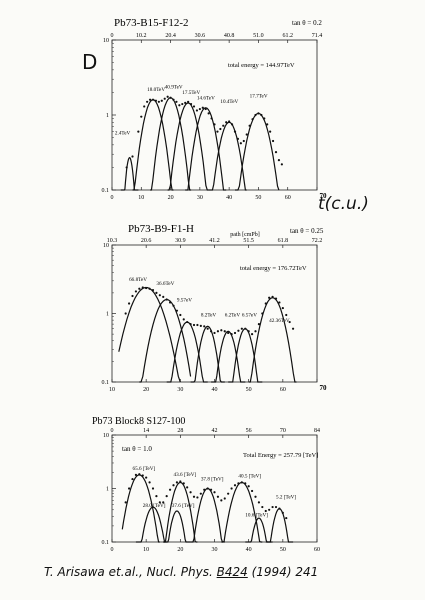 The image size is (425, 600). I want to click on chart1-top-tick-label: 20.4, so click(170, 36).